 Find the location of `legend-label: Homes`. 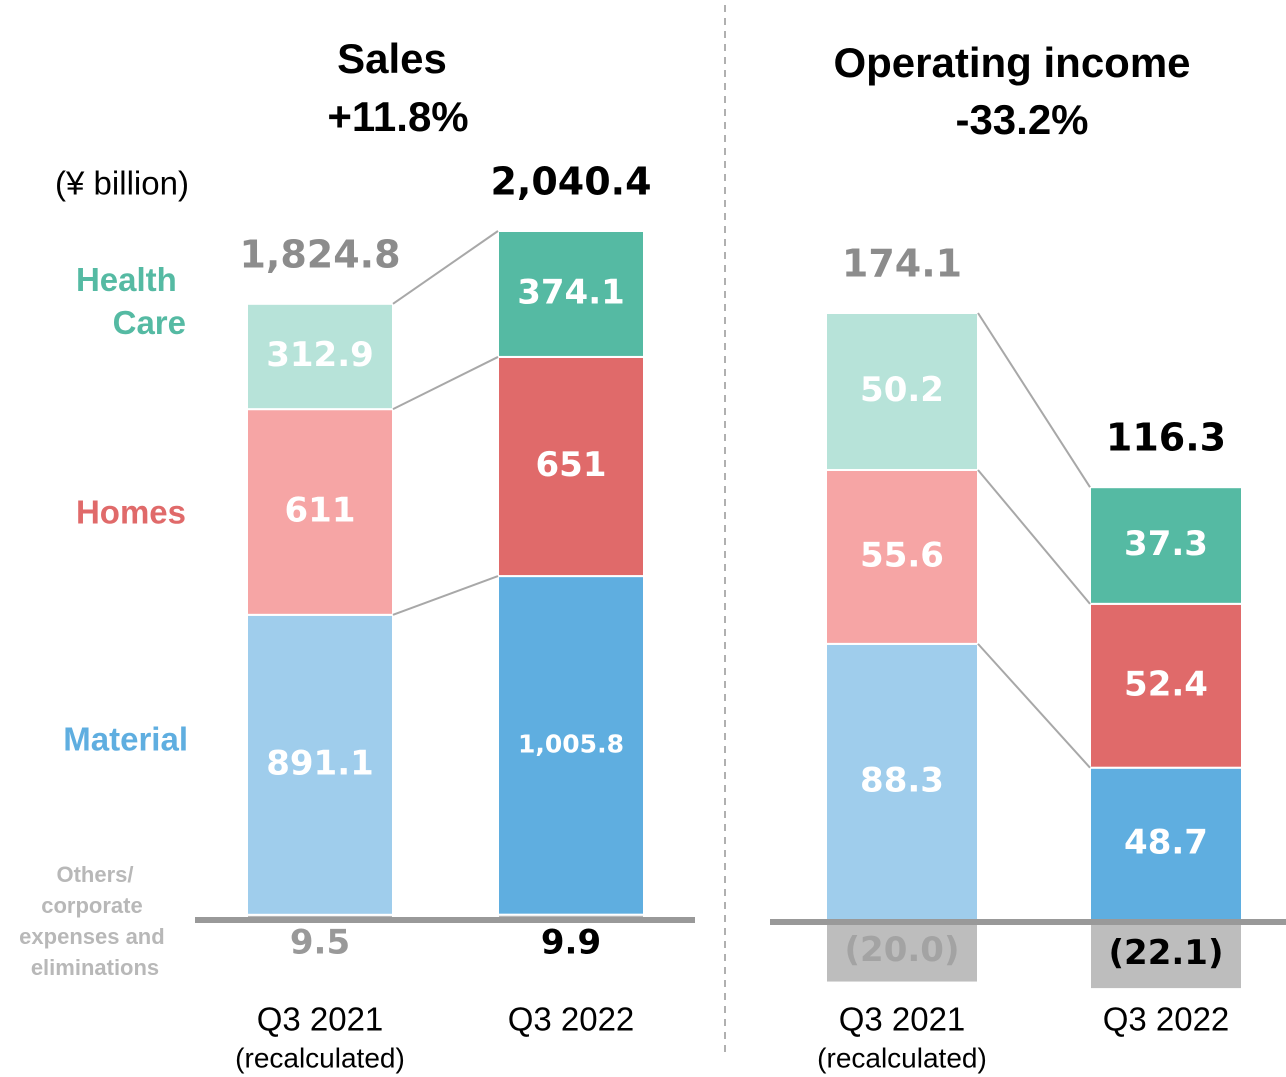

legend-label: Homes is located at coordinates (131, 512).